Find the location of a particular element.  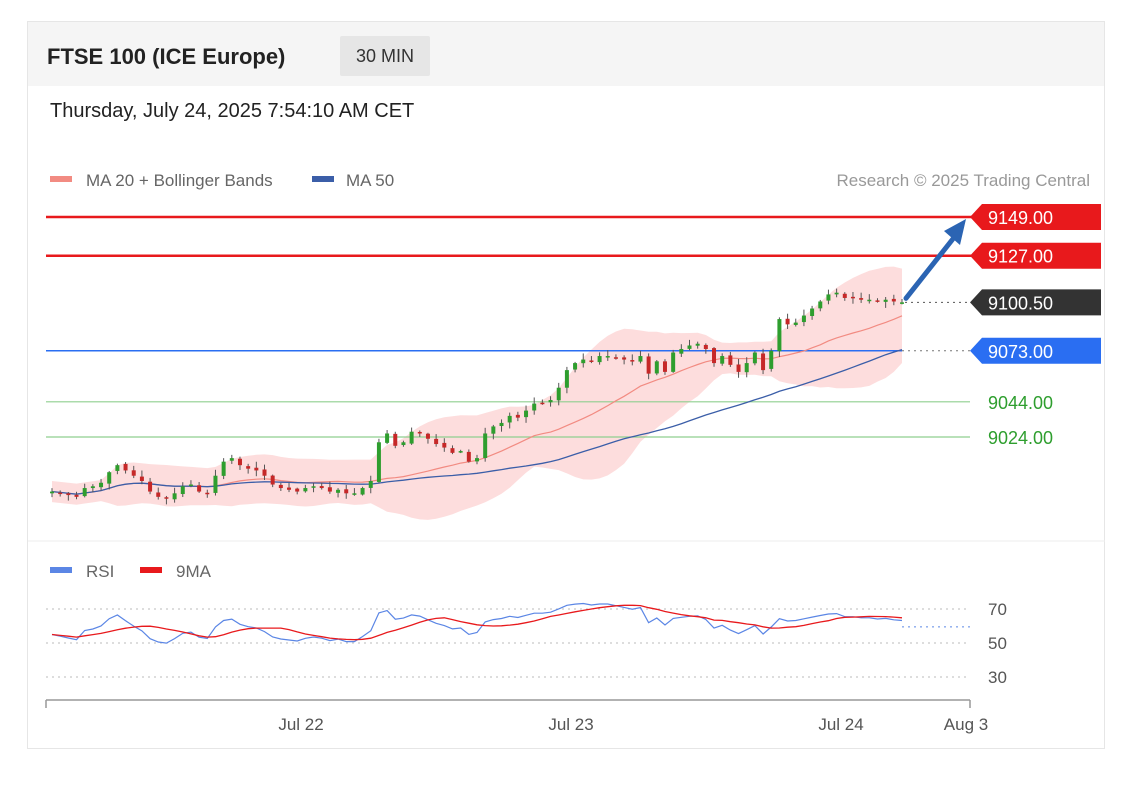

level-label-pivot: 9073.00 is located at coordinates (1020, 352).